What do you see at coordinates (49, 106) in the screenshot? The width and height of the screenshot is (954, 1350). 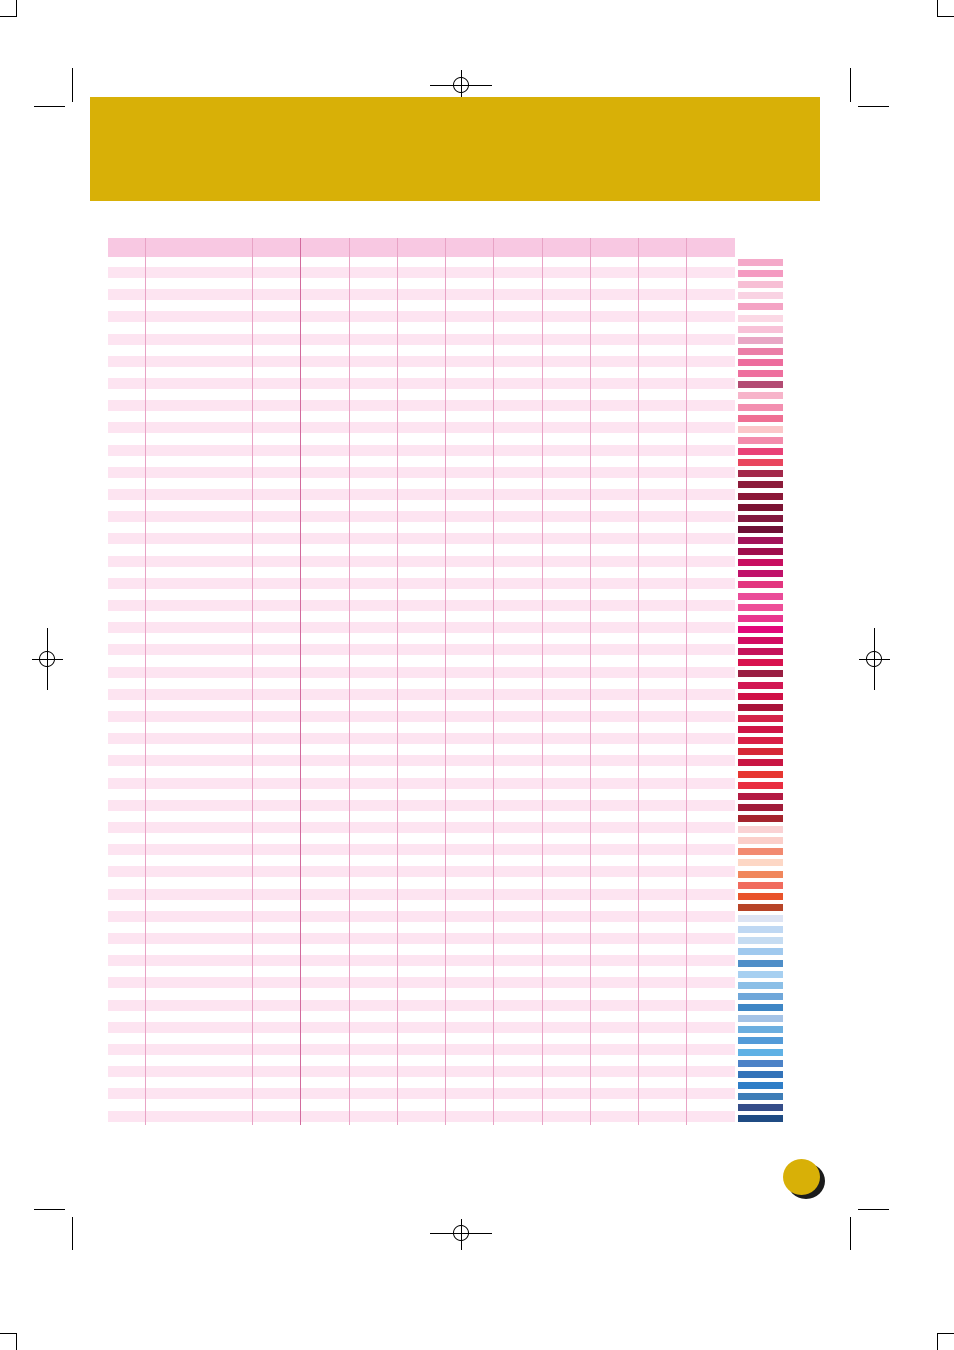 I see `trim-mark-tl-h` at bounding box center [49, 106].